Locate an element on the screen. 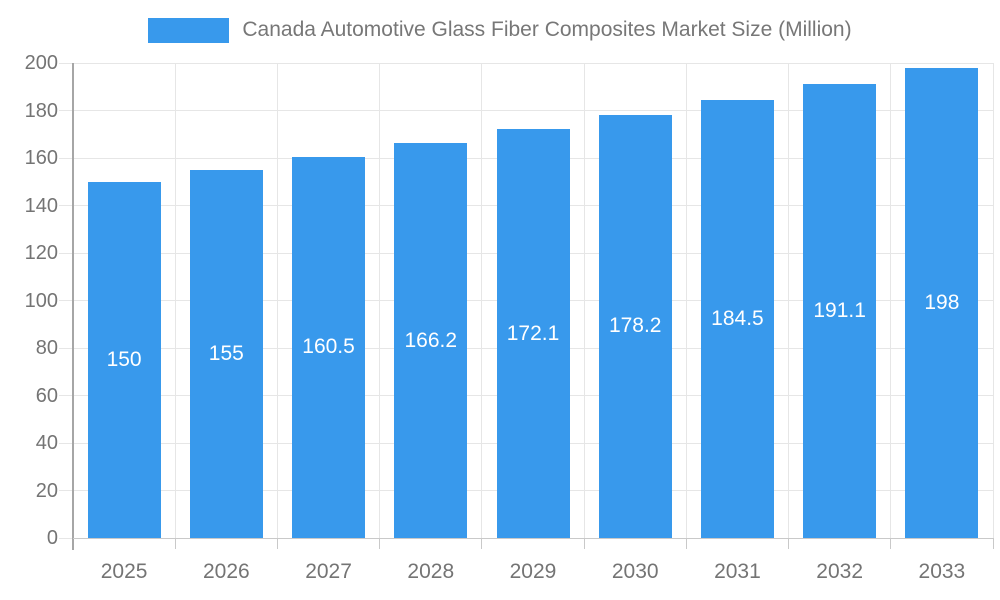 This screenshot has width=1000, height=600. bar-2032 is located at coordinates (840, 311).